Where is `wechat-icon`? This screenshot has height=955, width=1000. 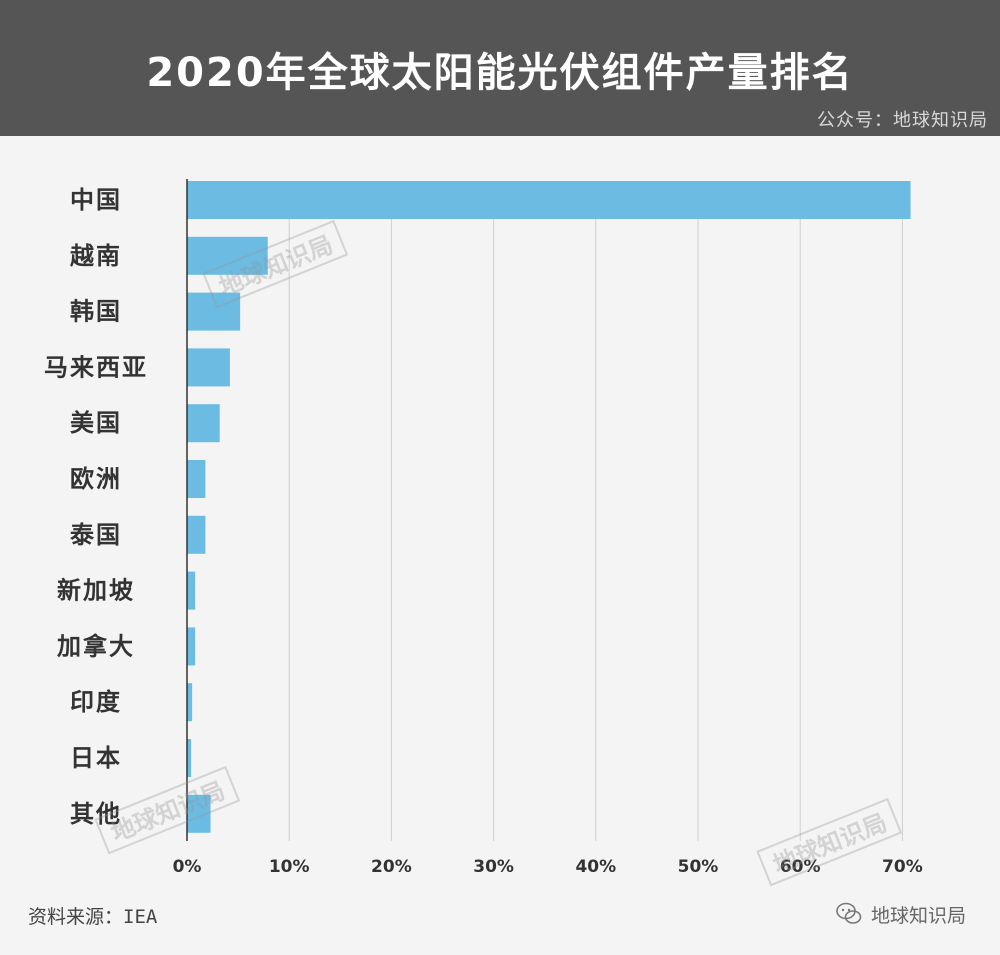 wechat-icon is located at coordinates (849, 913).